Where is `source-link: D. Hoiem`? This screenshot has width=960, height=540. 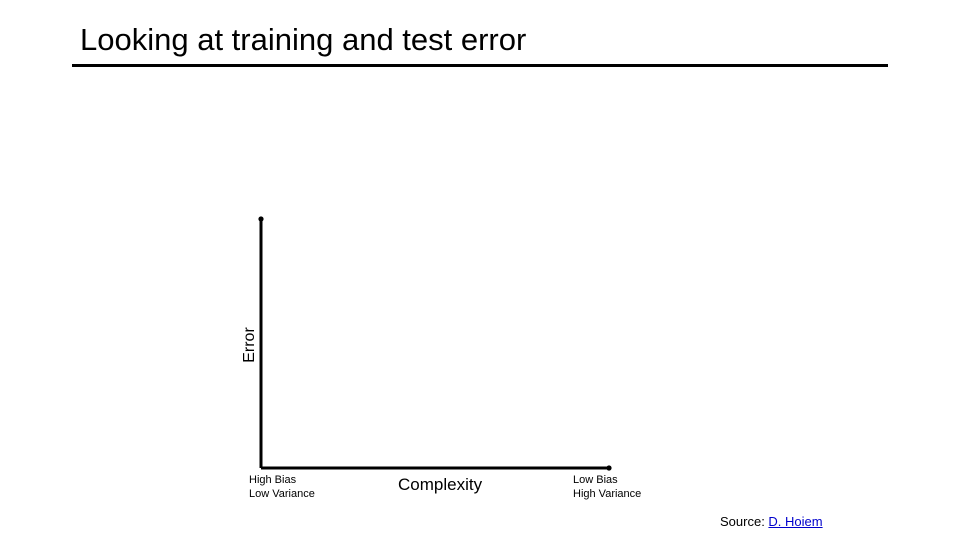 source-link: D. Hoiem is located at coordinates (795, 521).